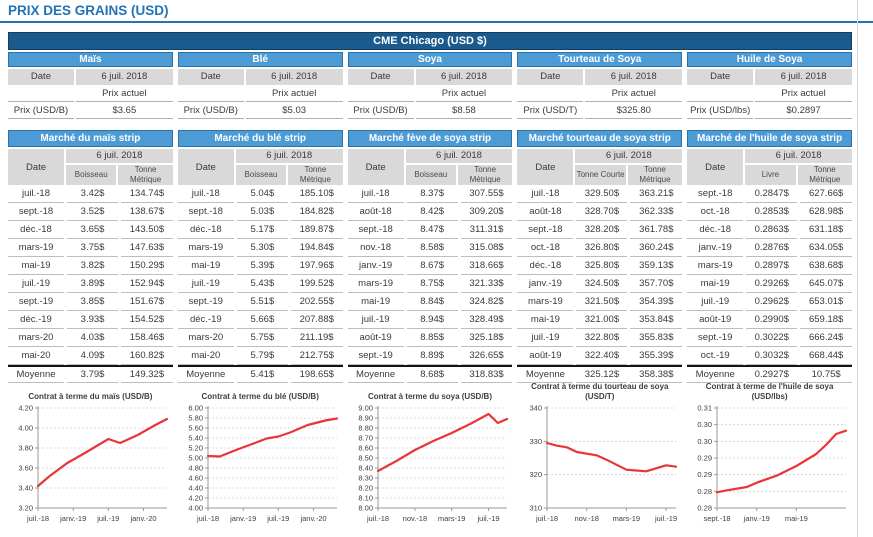  Describe the element at coordinates (826, 266) in the screenshot. I see `row-value-2: 638.68$` at that location.